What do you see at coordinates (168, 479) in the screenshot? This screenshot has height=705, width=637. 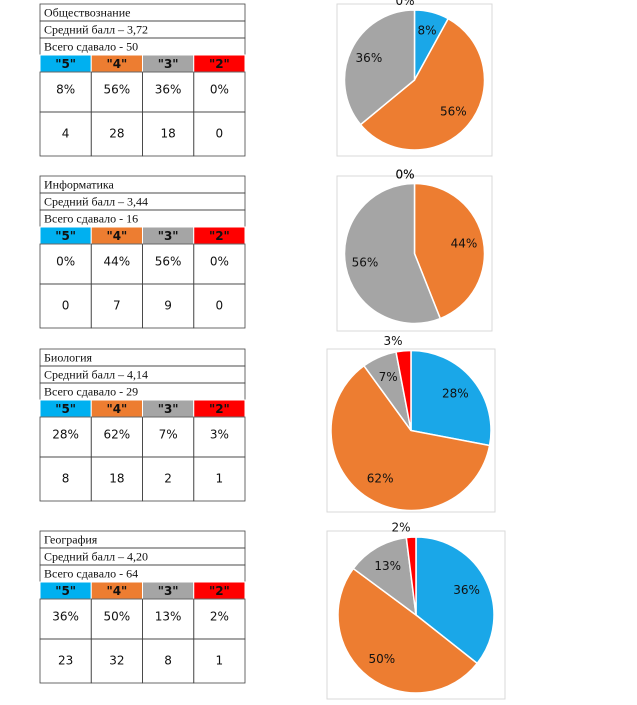 I see `count: 2` at bounding box center [168, 479].